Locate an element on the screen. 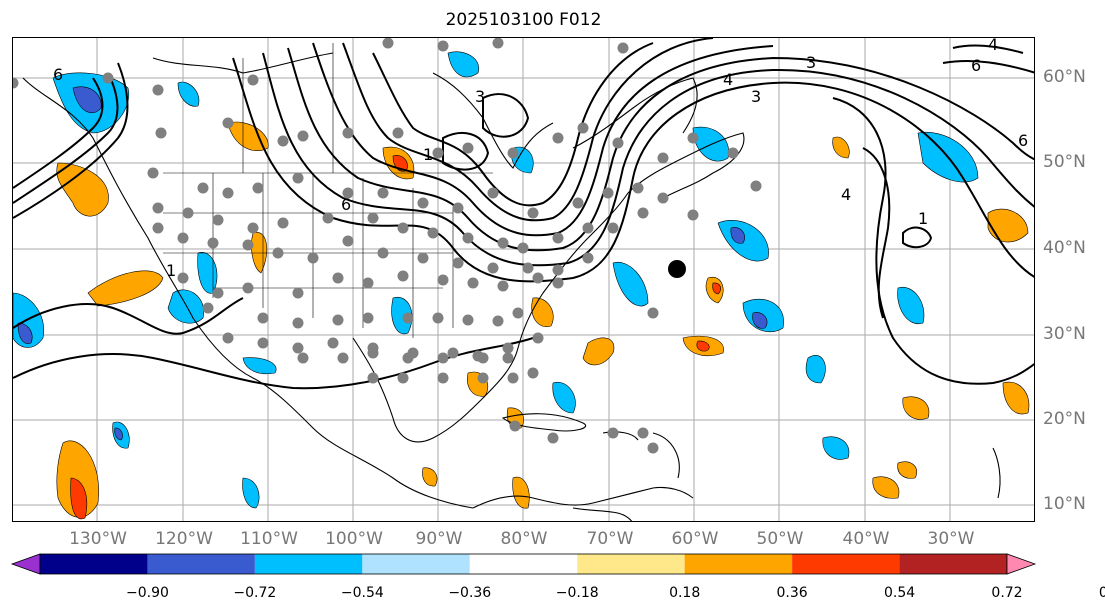 The width and height of the screenshot is (1105, 615). longitude-label: 30°W is located at coordinates (951, 539).